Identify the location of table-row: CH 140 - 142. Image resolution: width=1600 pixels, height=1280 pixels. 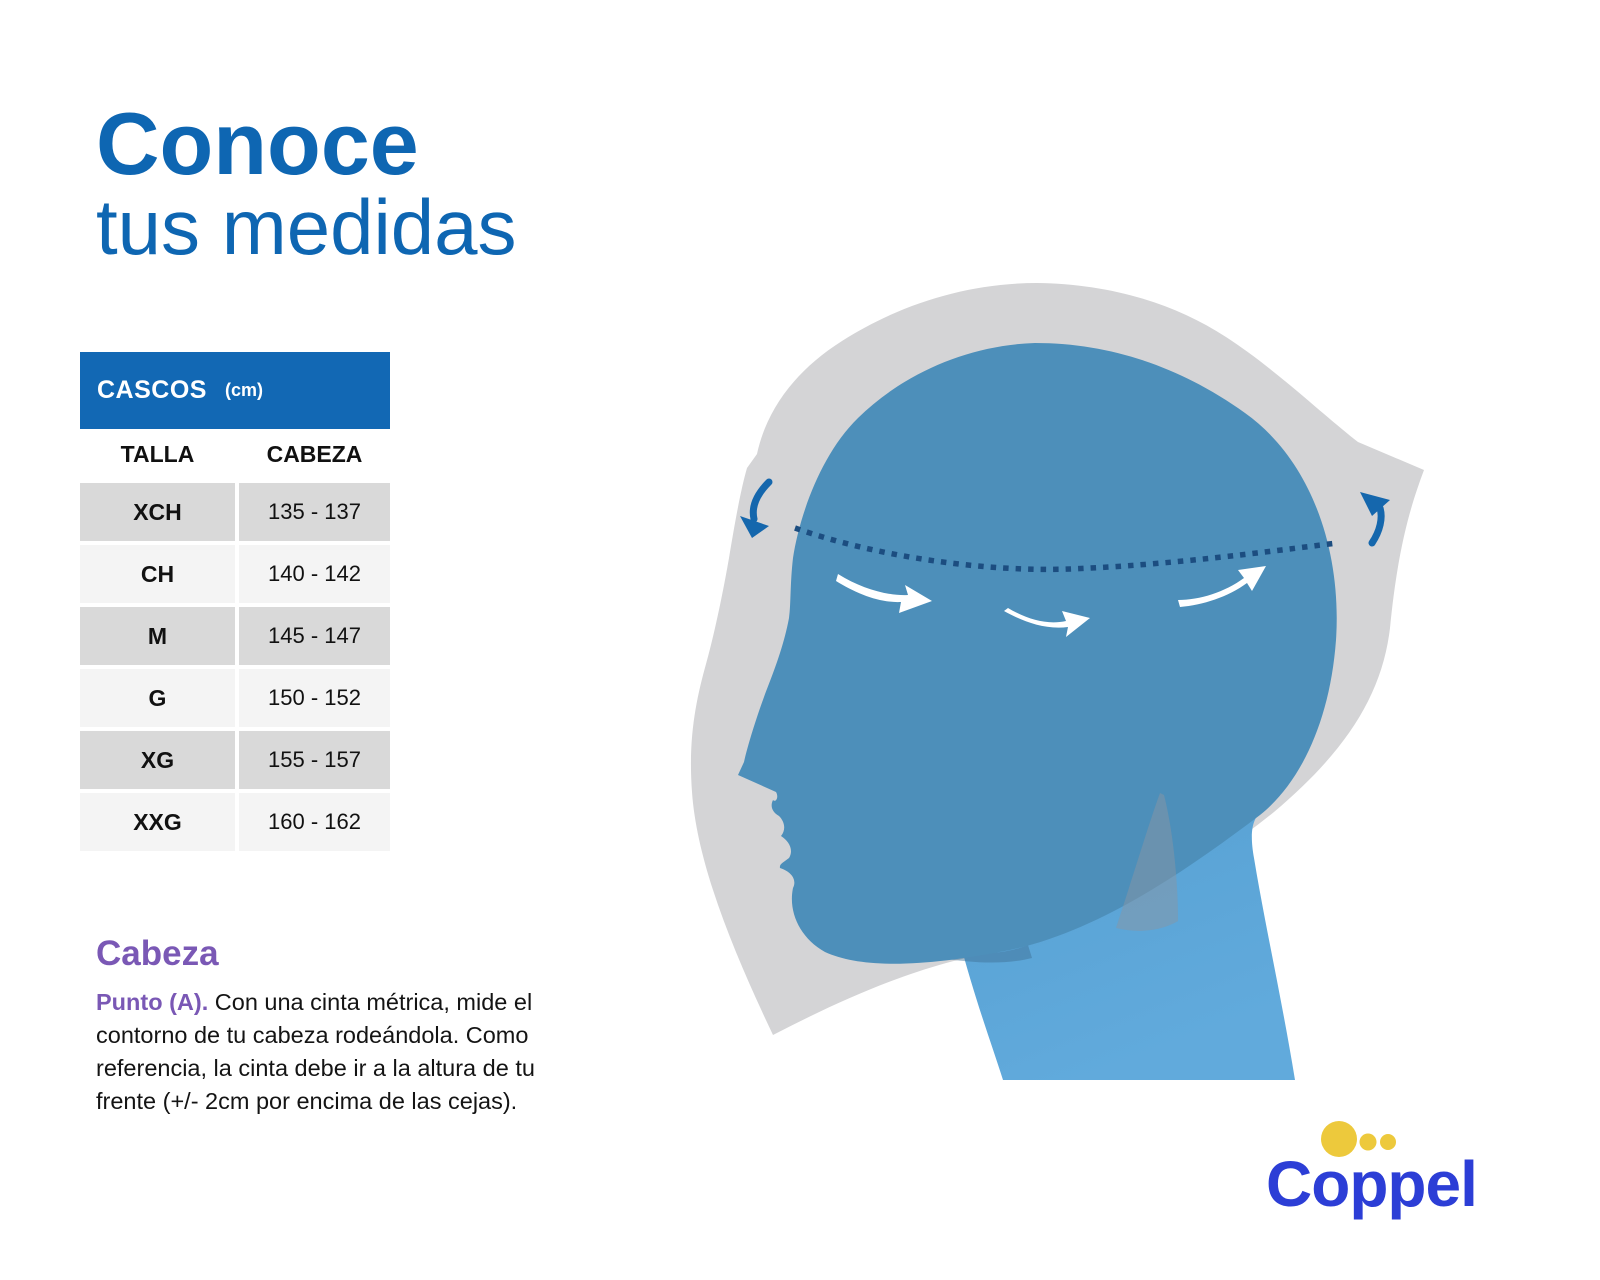
(235, 574).